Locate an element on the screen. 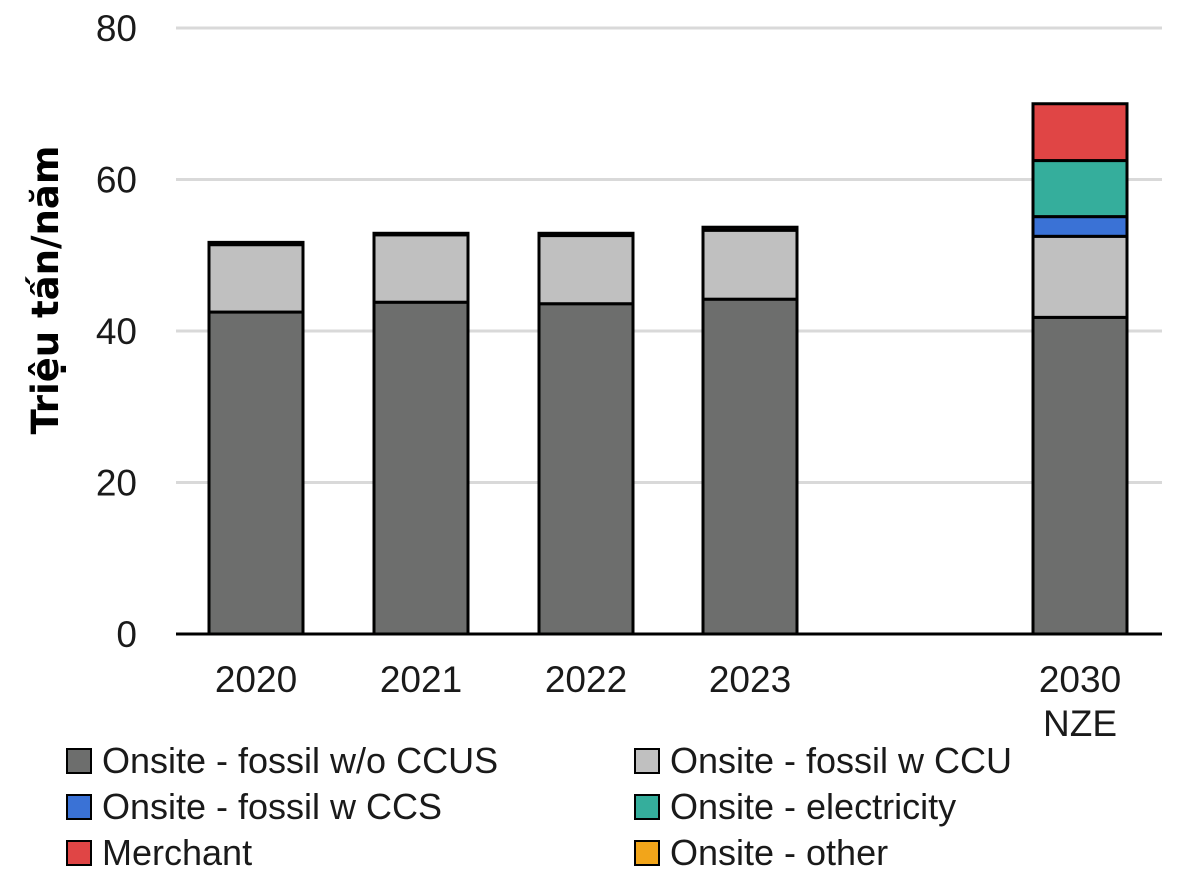 The width and height of the screenshot is (1200, 880). x-tick-label-line: 2020 is located at coordinates (256, 679).